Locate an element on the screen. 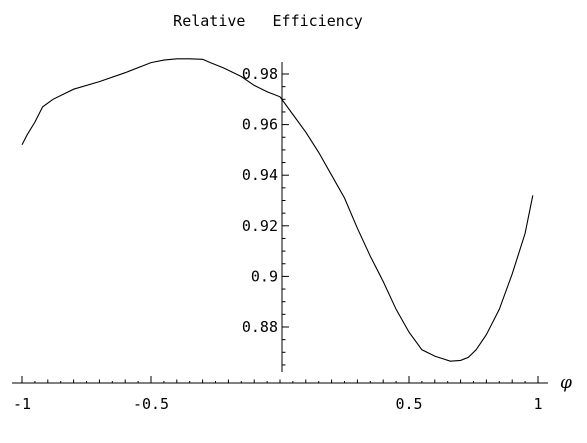 The width and height of the screenshot is (587, 443). y-tick-label: 0.92 is located at coordinates (260, 226).